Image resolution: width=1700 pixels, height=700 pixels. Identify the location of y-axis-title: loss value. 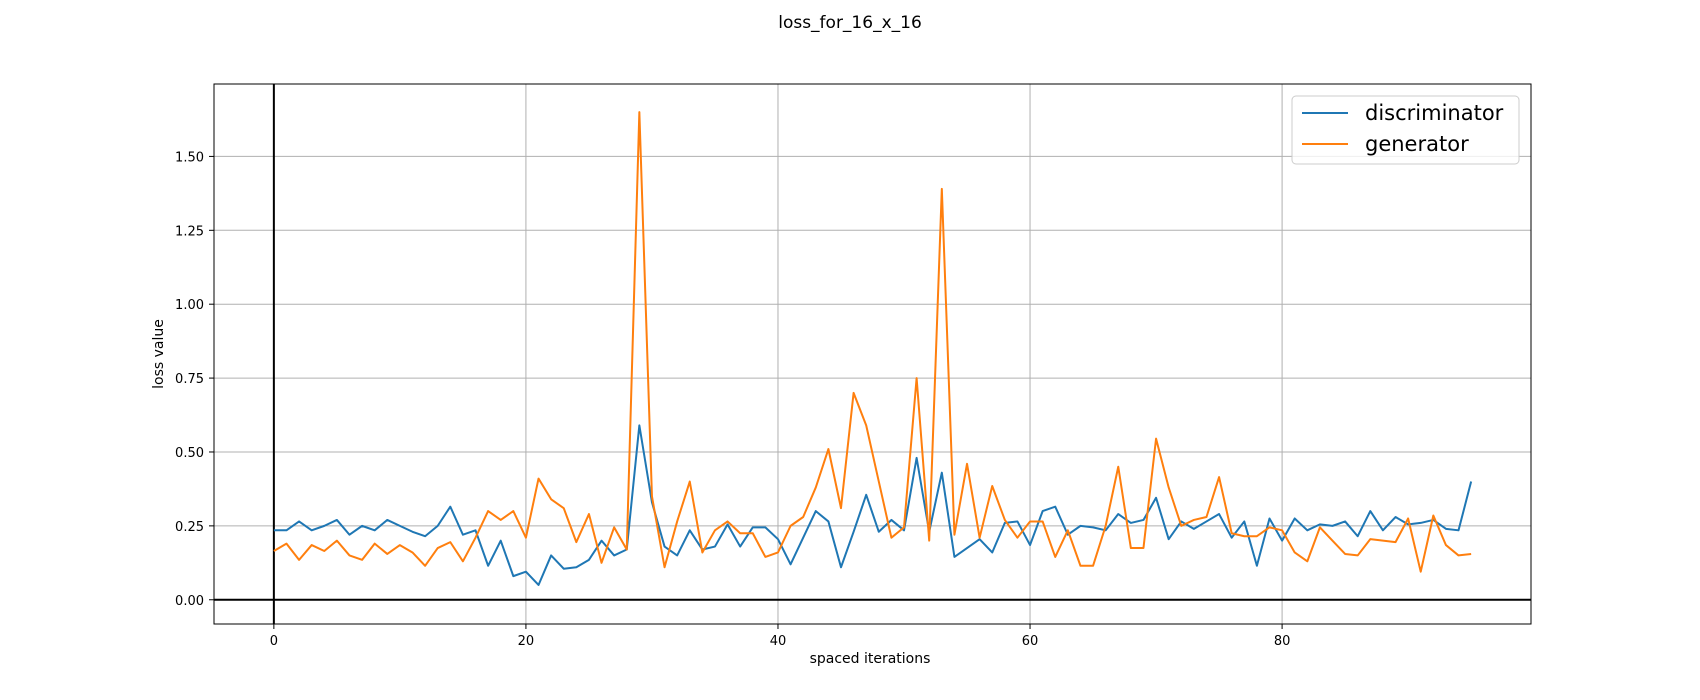
(159, 354).